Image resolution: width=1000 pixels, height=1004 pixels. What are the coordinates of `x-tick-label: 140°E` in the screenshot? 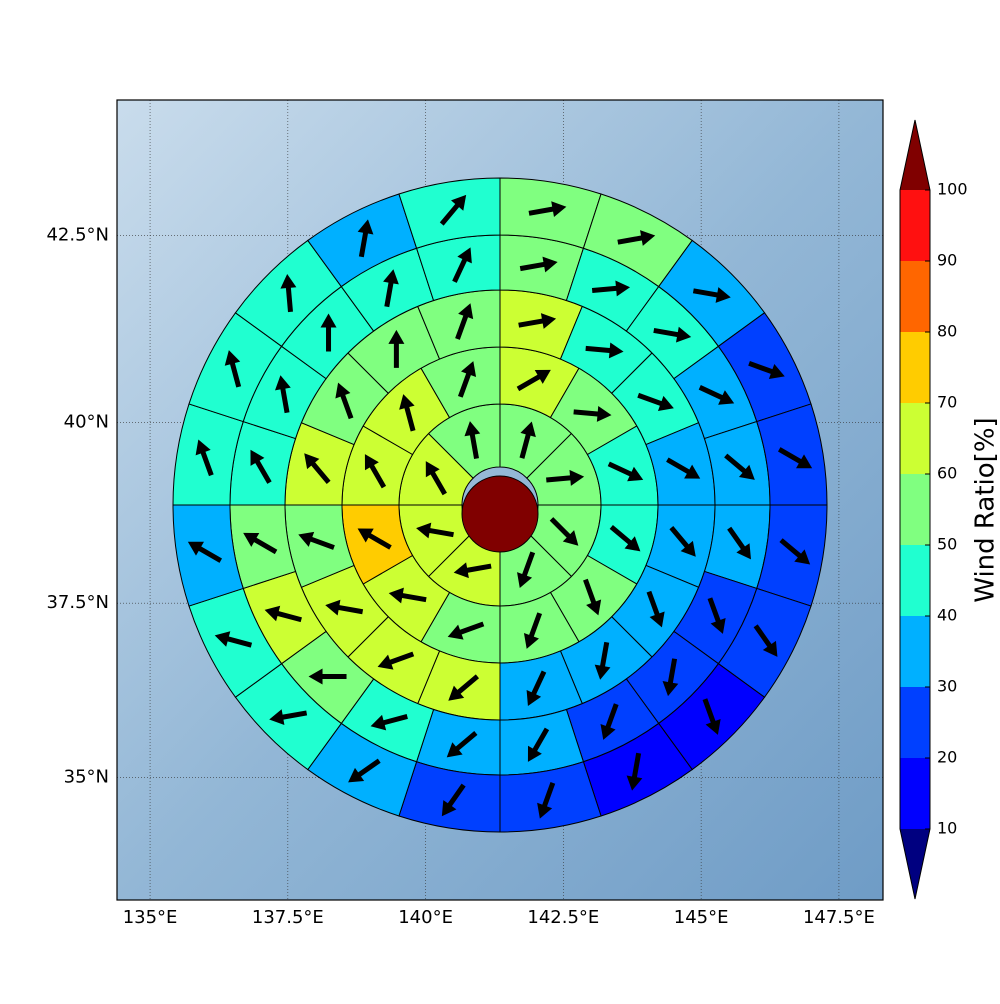 It's located at (425, 917).